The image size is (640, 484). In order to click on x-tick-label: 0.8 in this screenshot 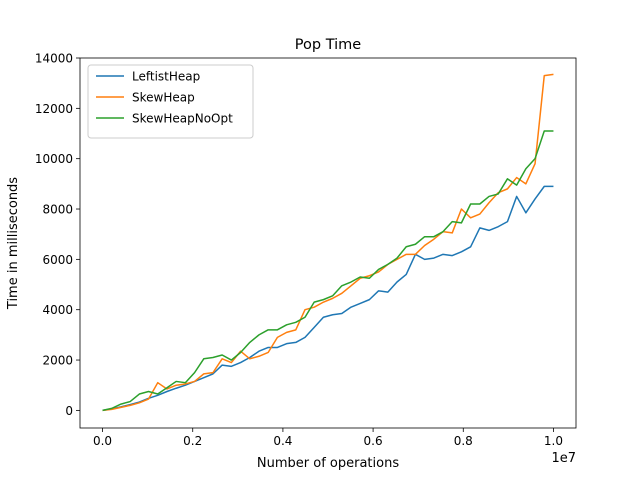, I will do `click(463, 441)`.